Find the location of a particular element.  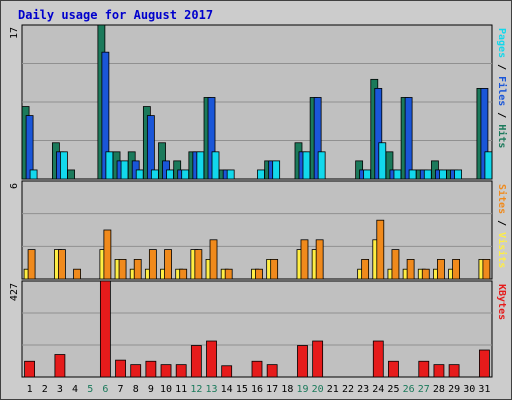

x-tick-label: 20 is located at coordinates (318, 389).